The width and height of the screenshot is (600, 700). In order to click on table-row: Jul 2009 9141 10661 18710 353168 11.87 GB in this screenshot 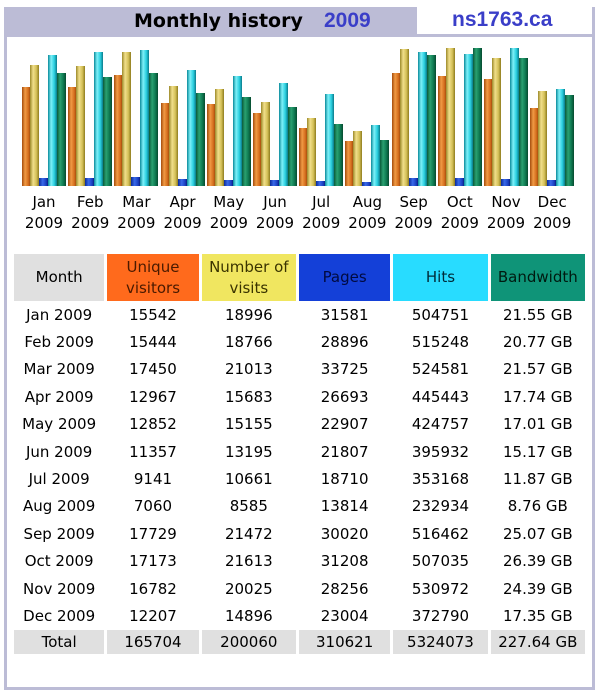, I will do `click(299, 478)`.